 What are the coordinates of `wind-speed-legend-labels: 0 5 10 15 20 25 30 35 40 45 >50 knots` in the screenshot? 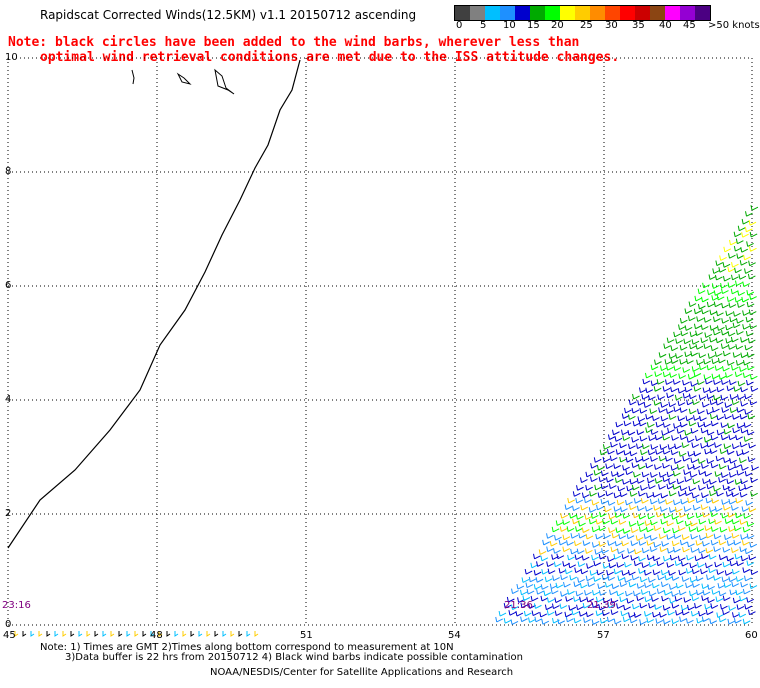 It's located at (605, 27).